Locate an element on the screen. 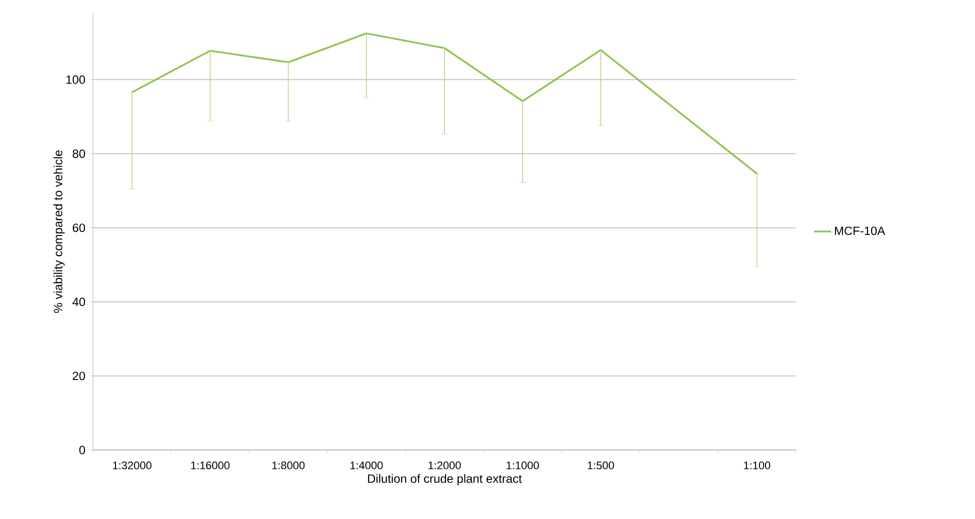  x-tick-label: 1:16000 is located at coordinates (210, 466).